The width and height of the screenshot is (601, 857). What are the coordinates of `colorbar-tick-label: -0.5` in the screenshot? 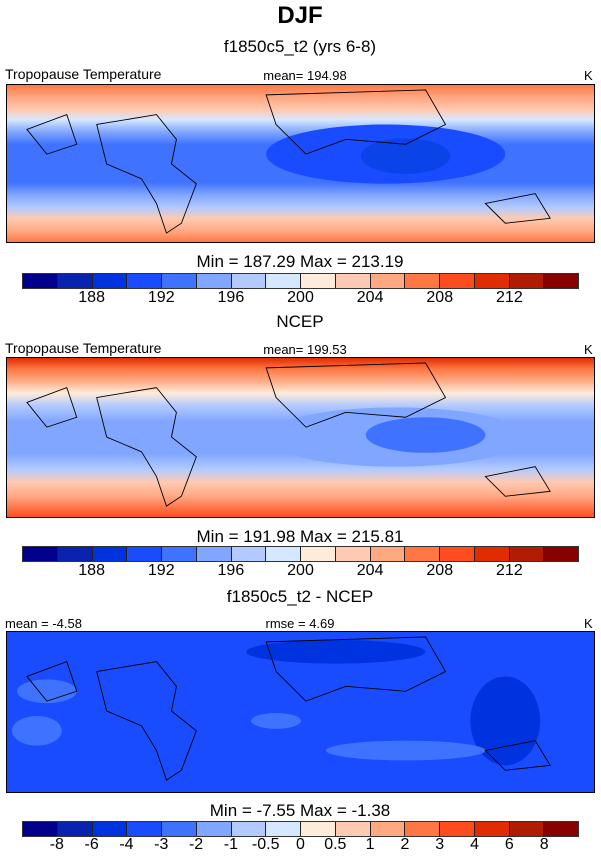 It's located at (265, 844).